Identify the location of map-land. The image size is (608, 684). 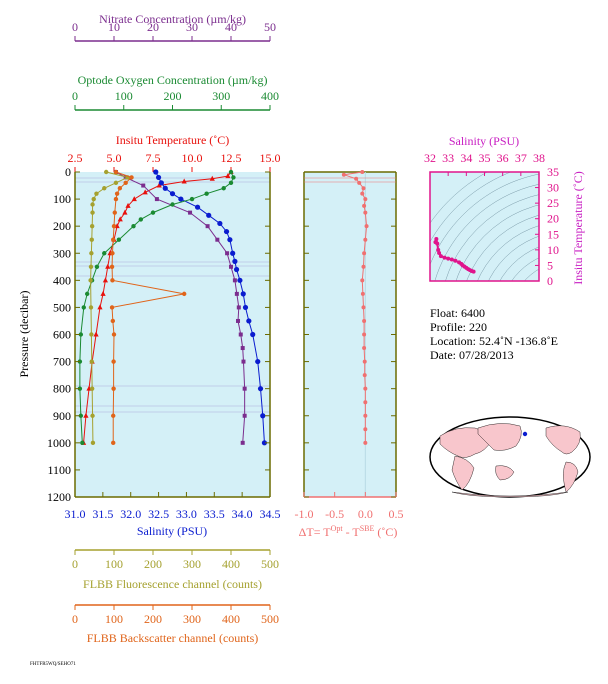
(510, 460).